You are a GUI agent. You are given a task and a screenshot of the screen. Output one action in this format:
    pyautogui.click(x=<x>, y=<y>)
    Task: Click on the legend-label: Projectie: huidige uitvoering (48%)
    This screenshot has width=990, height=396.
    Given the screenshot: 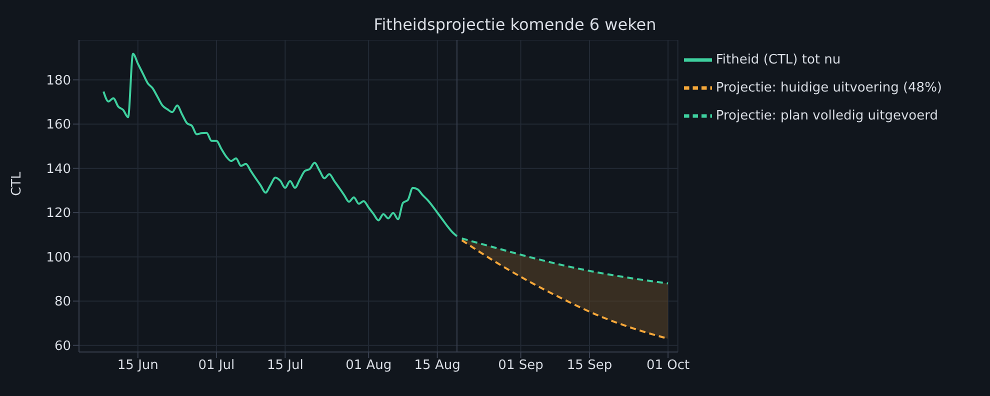 What is the action you would take?
    pyautogui.click(x=829, y=88)
    